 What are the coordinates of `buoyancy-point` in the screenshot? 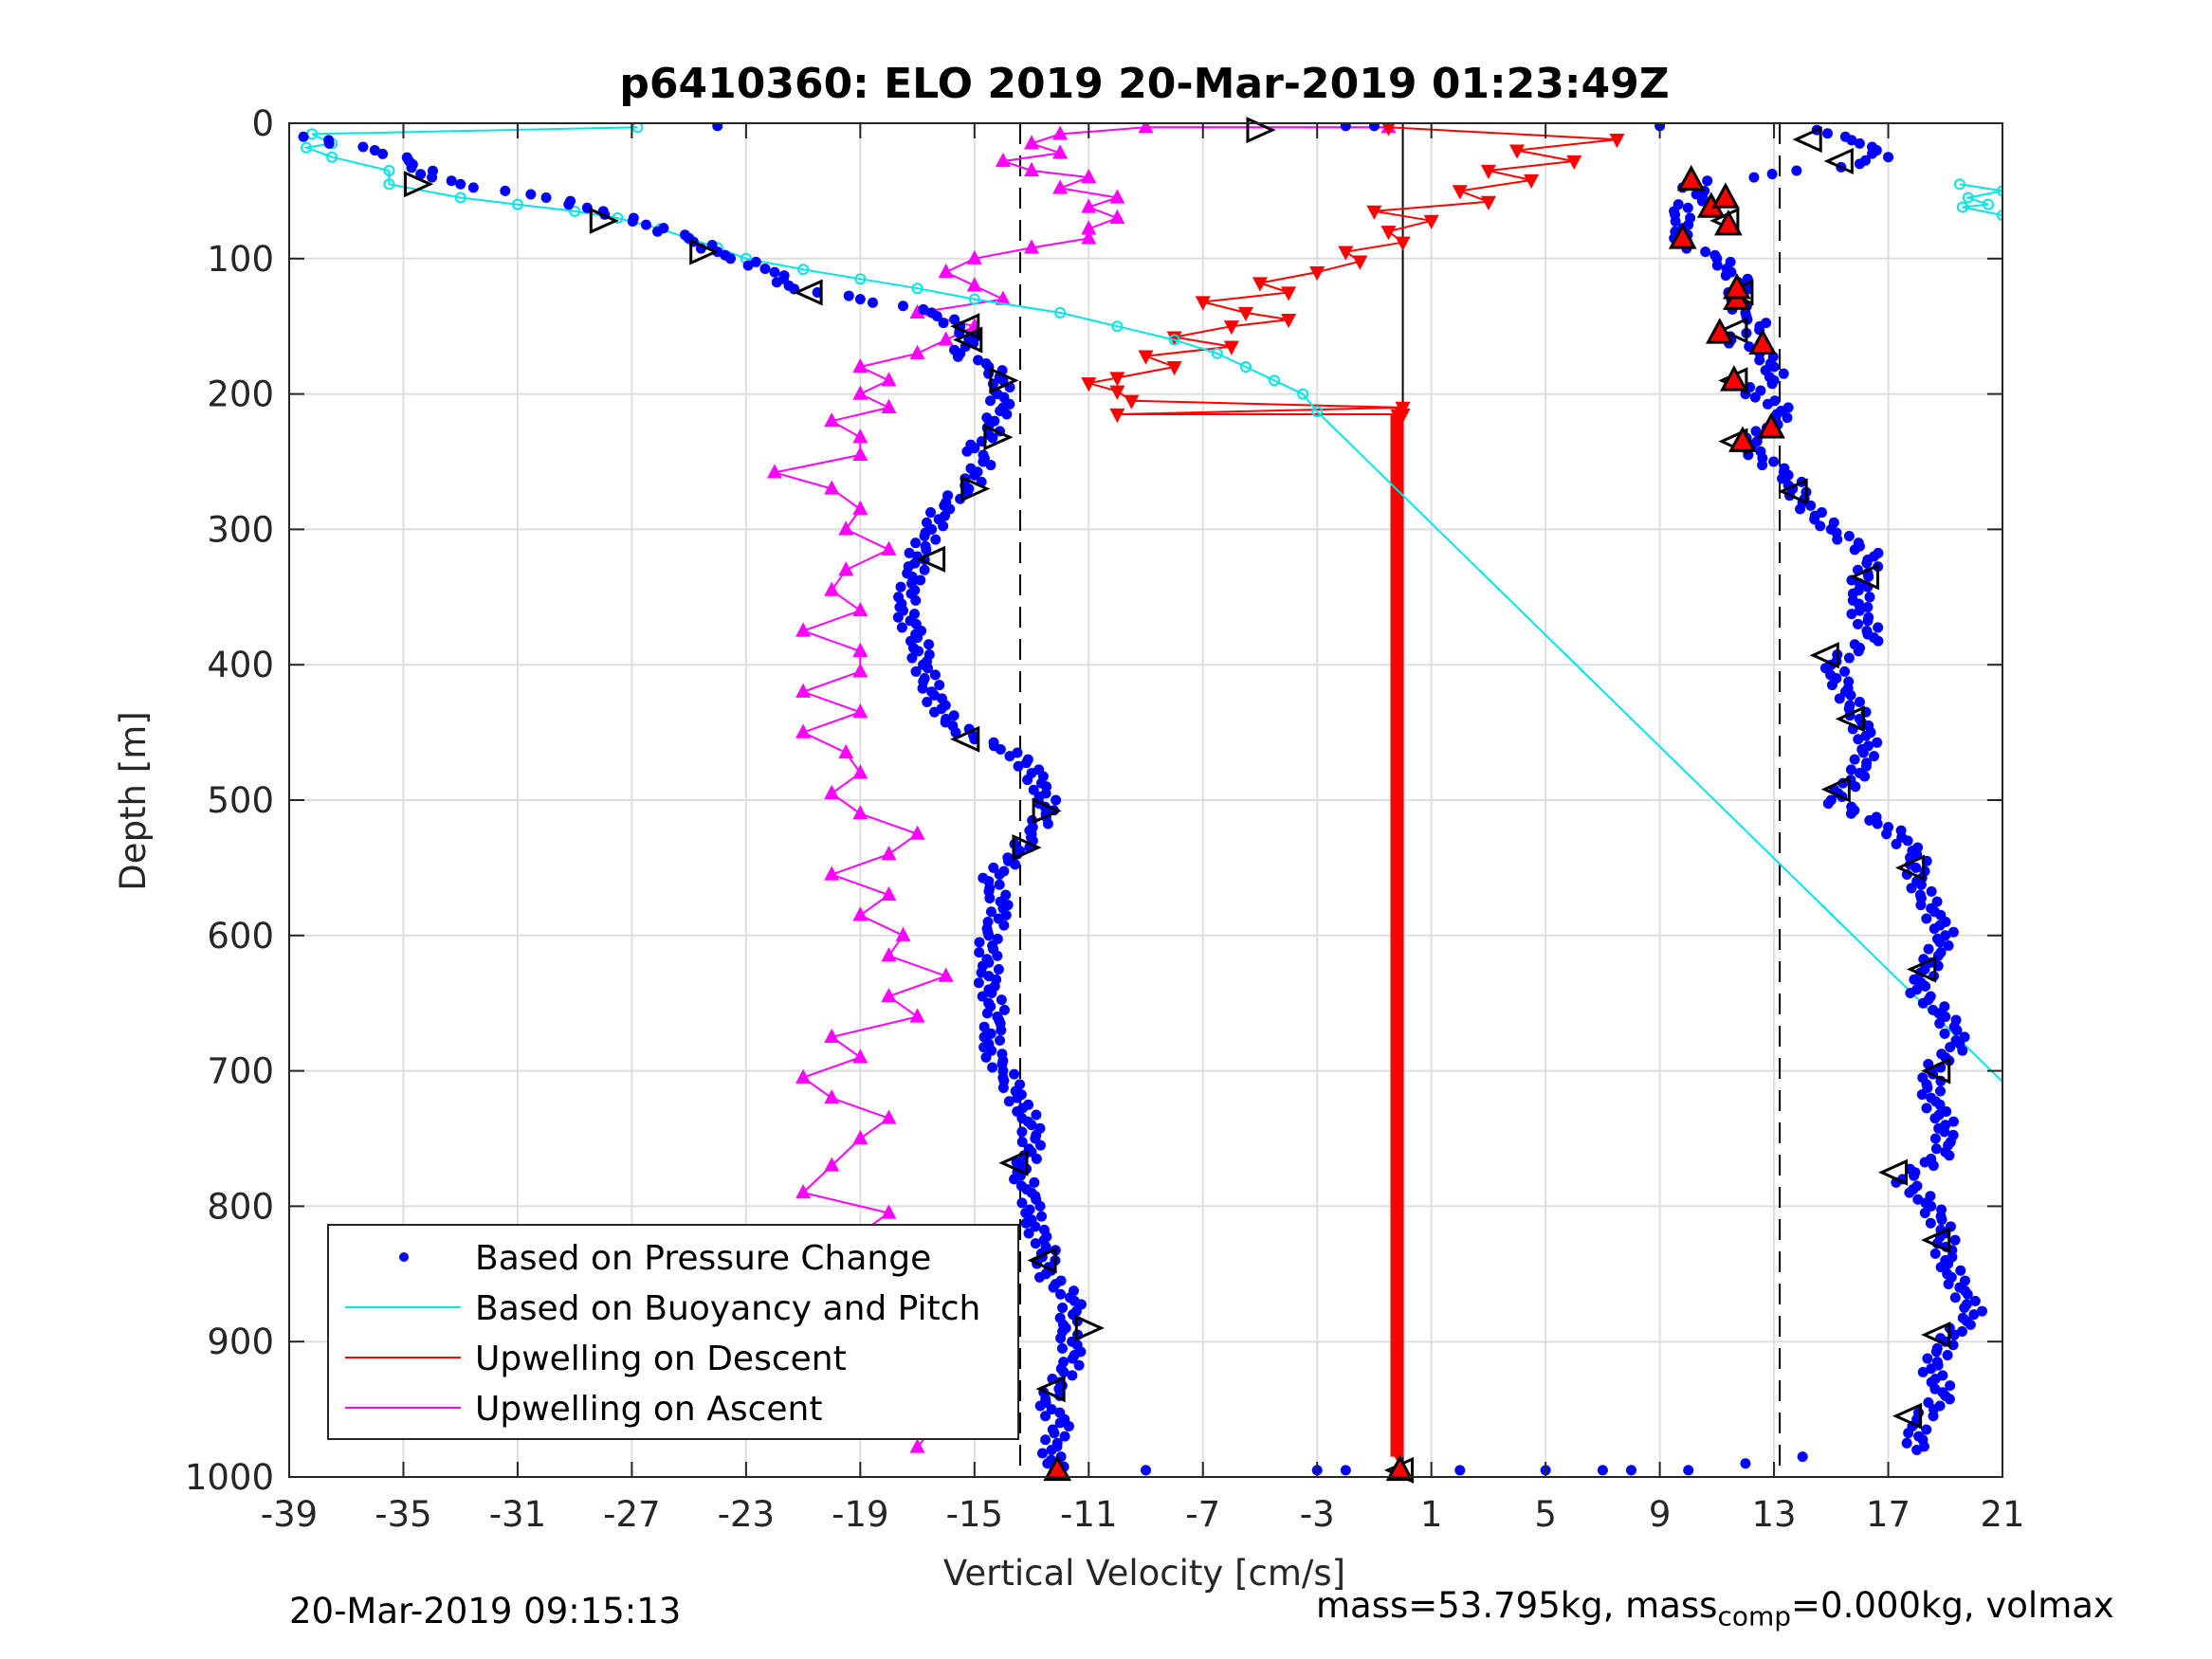 It's located at (637, 128).